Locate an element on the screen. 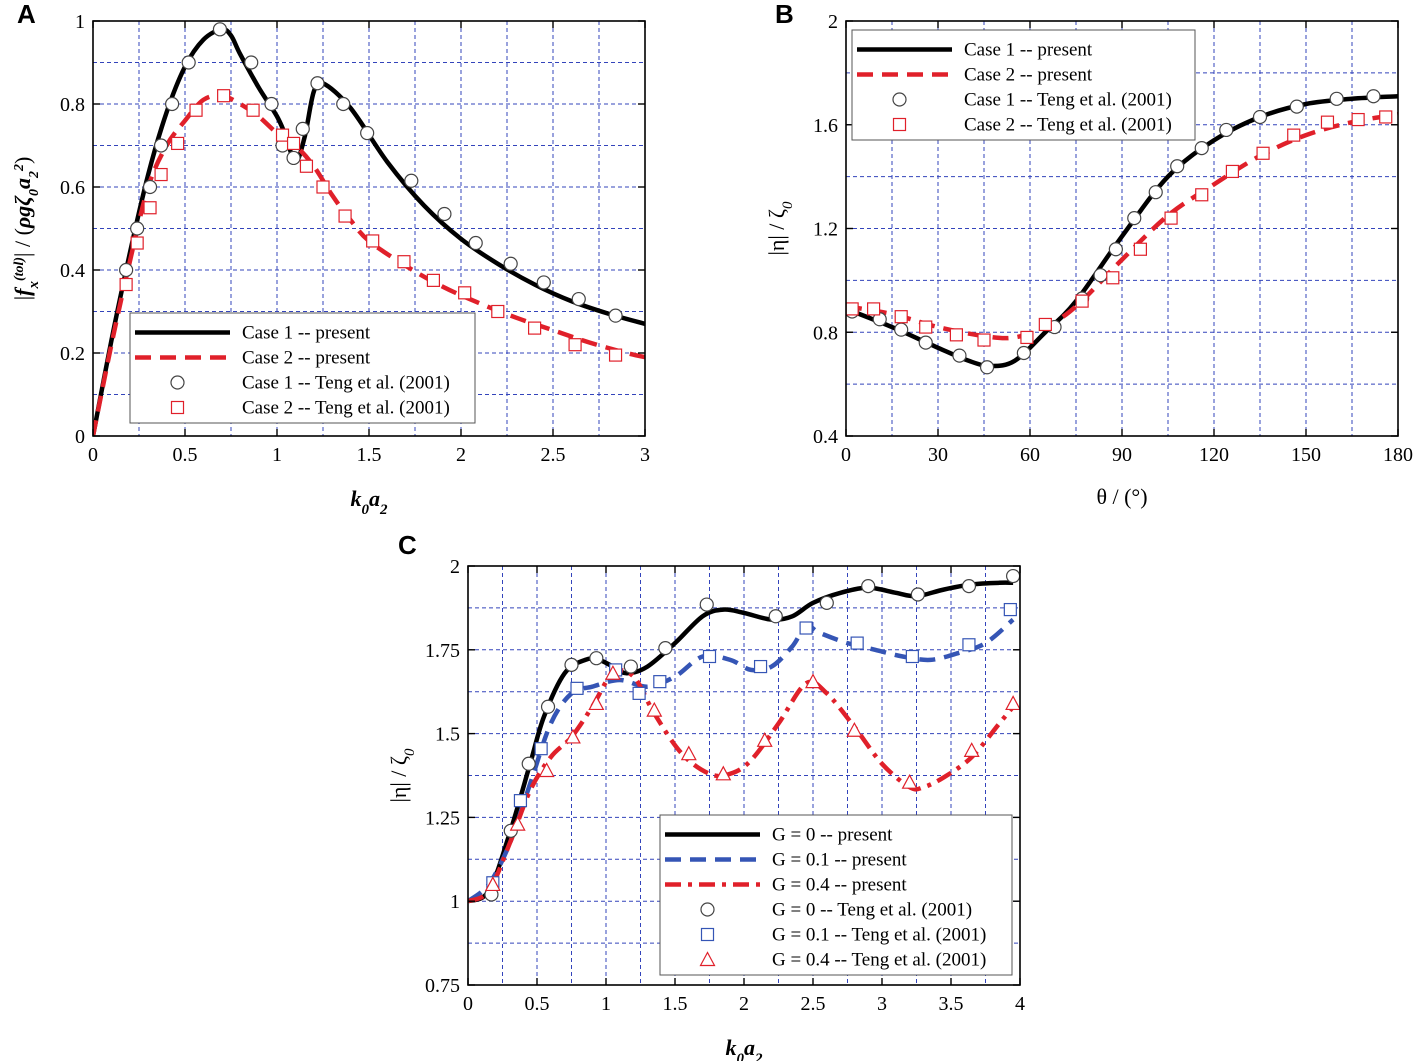  x-tick-label: 150 is located at coordinates (1306, 455).